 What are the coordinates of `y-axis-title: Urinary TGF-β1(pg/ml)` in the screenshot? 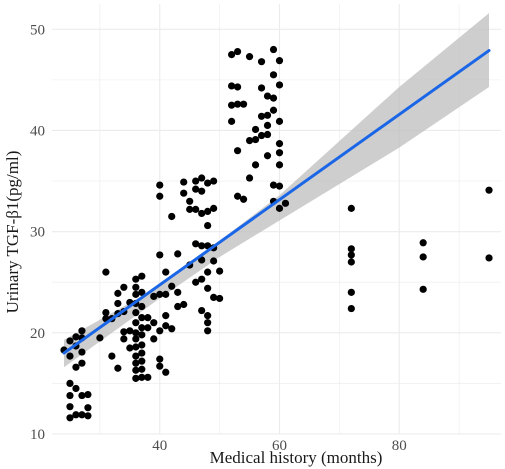 It's located at (12, 232).